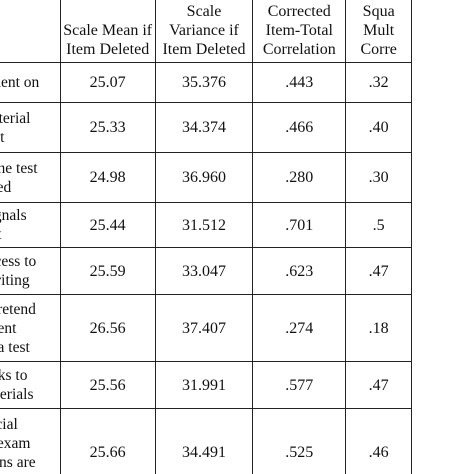  I want to click on scale-mean-cell: 24.98, so click(107, 177).